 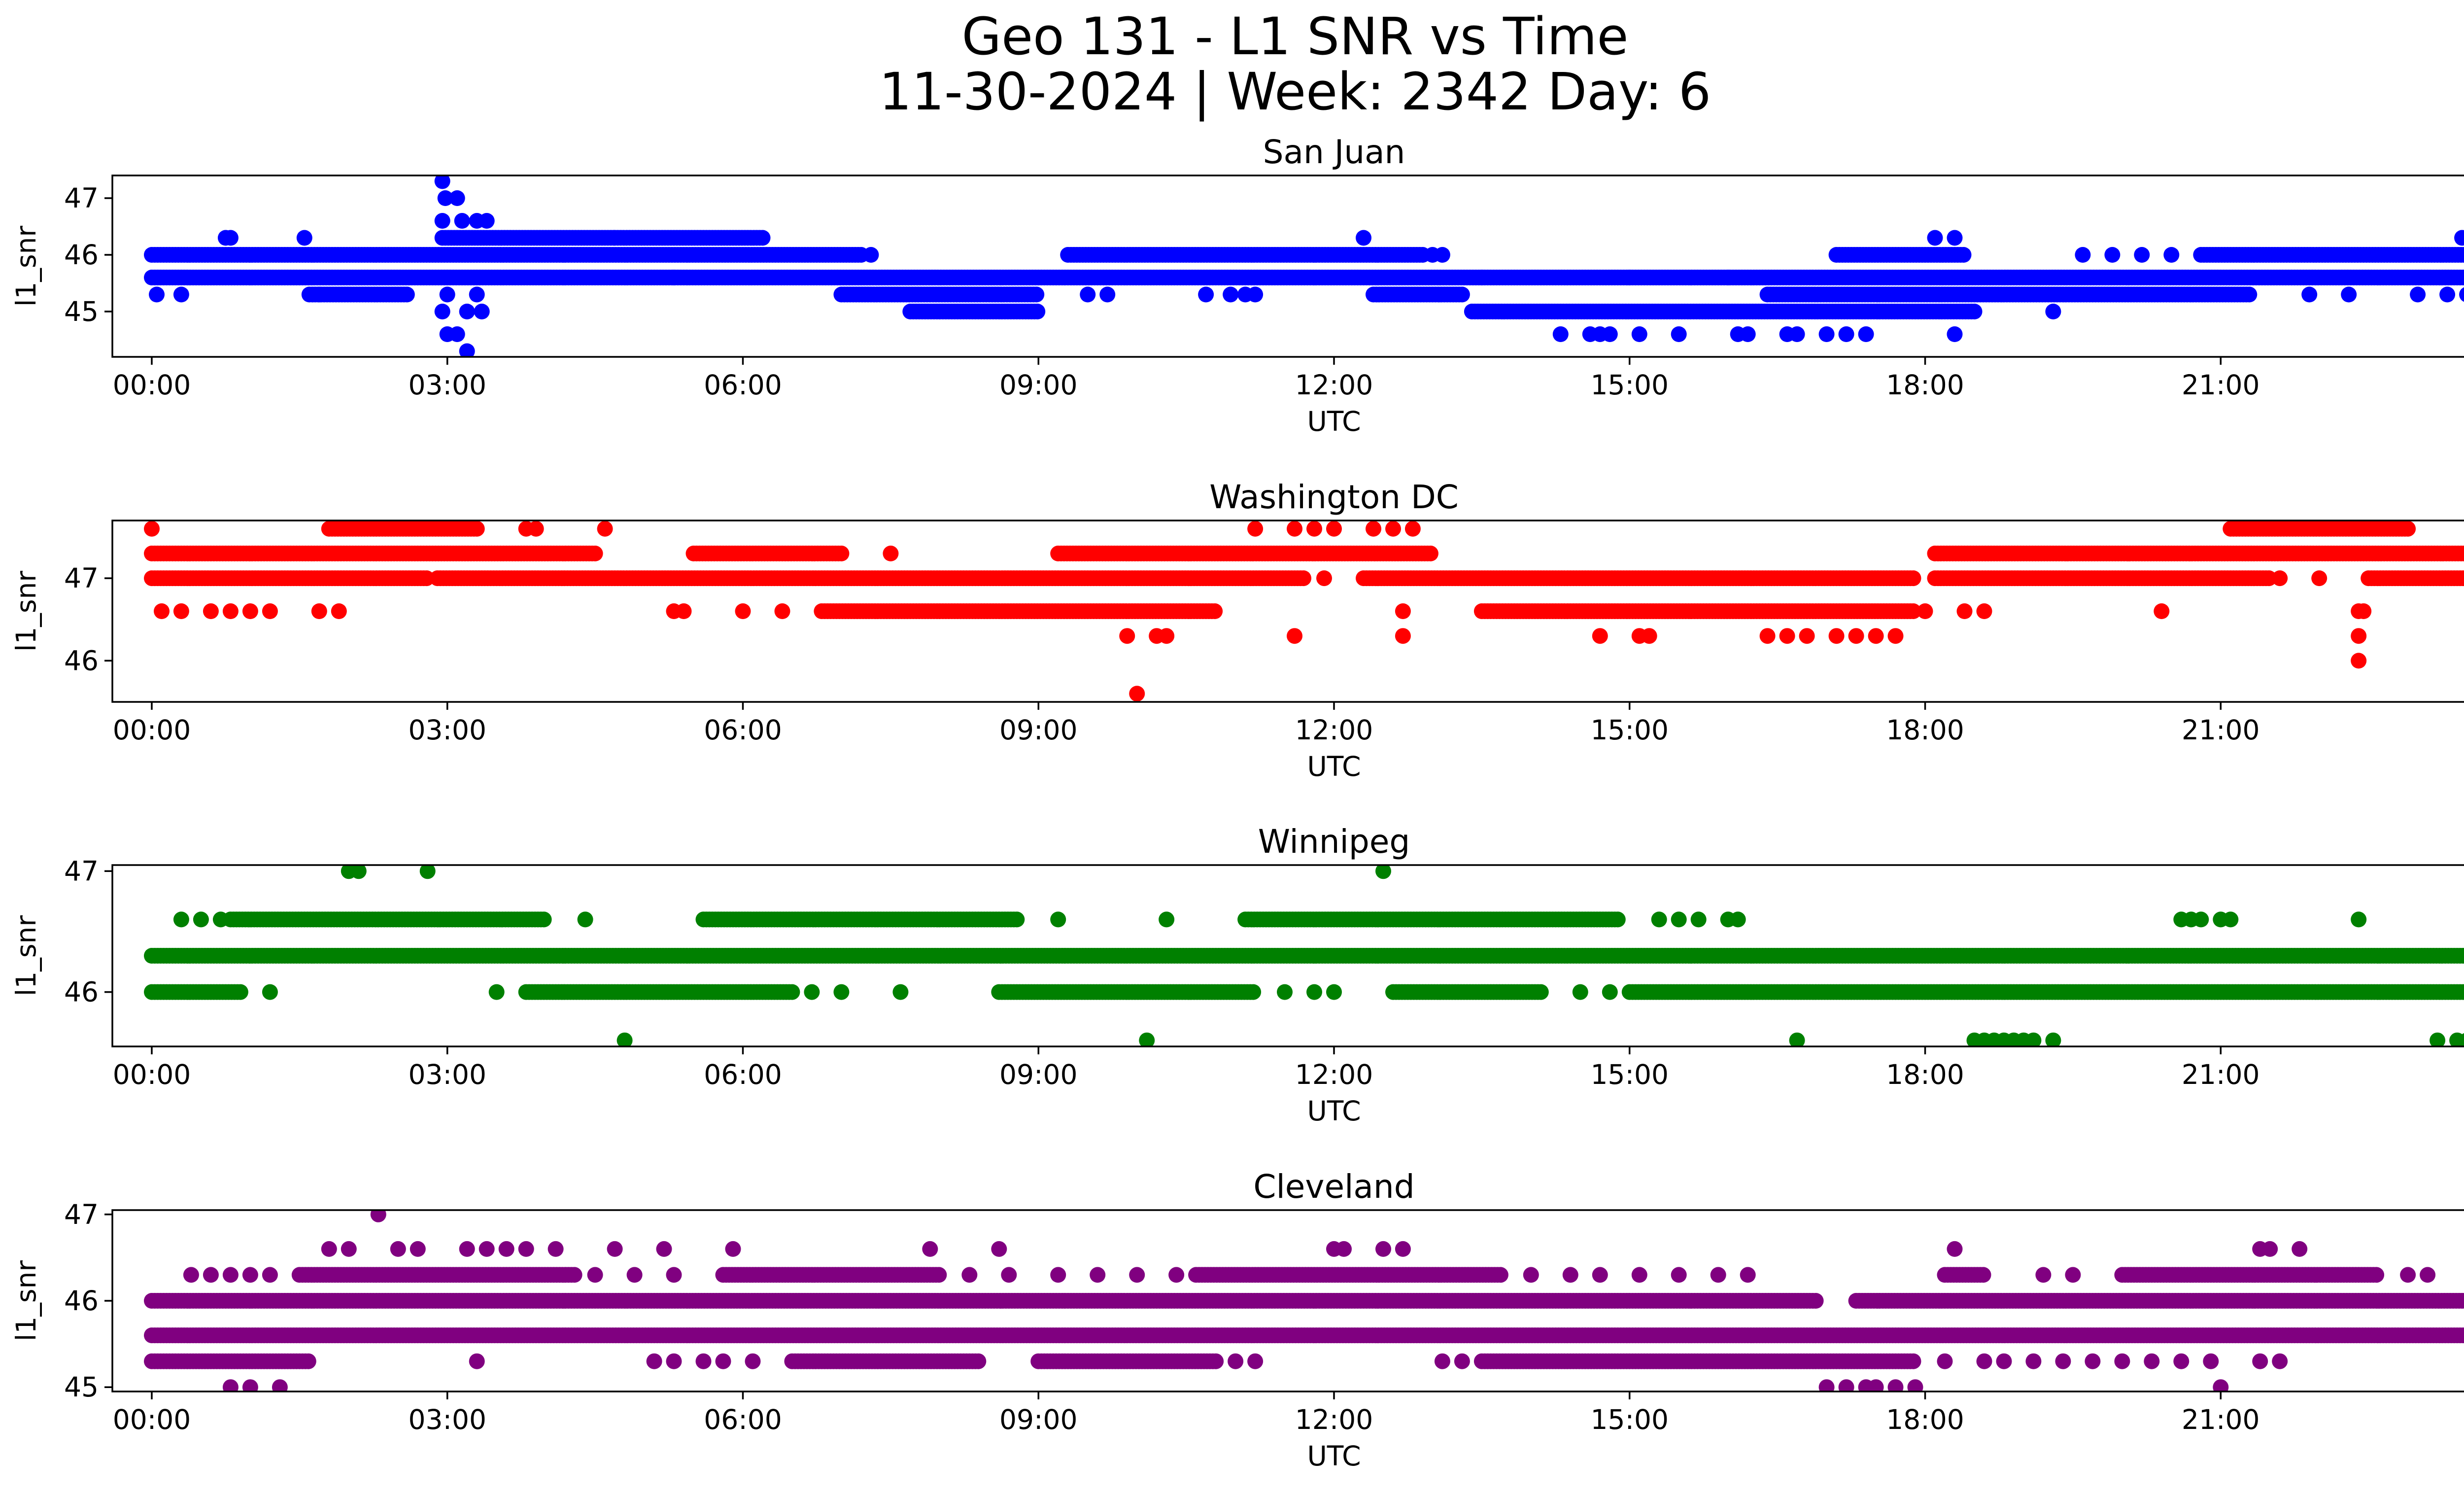 I want to click on y-axis-label: l1_snr, so click(x=26, y=611).